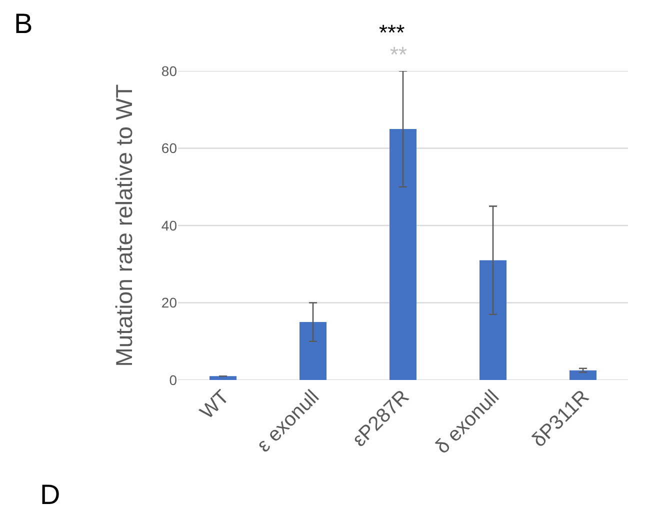 The image size is (645, 508). I want to click on y-tick-label: 0, so click(173, 380).